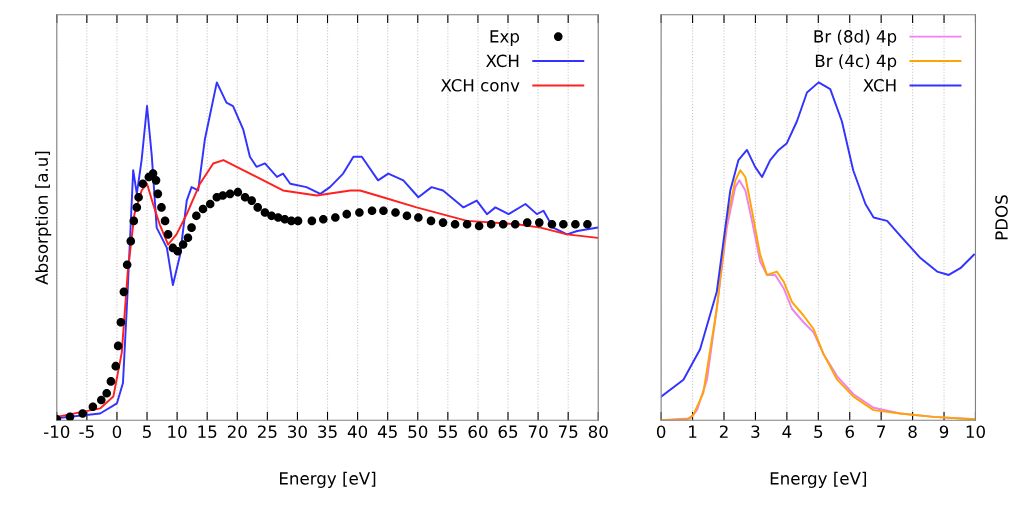 The width and height of the screenshot is (1014, 510). I want to click on x-tick-label: 20, so click(237, 431).